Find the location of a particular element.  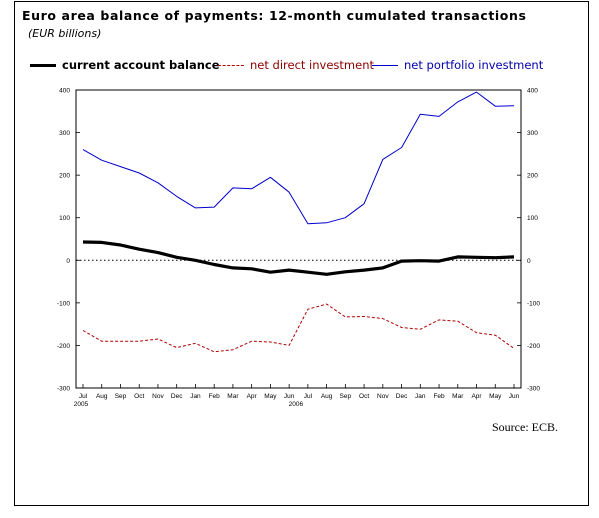

legend-item-current-account: current account balance is located at coordinates (125, 65).